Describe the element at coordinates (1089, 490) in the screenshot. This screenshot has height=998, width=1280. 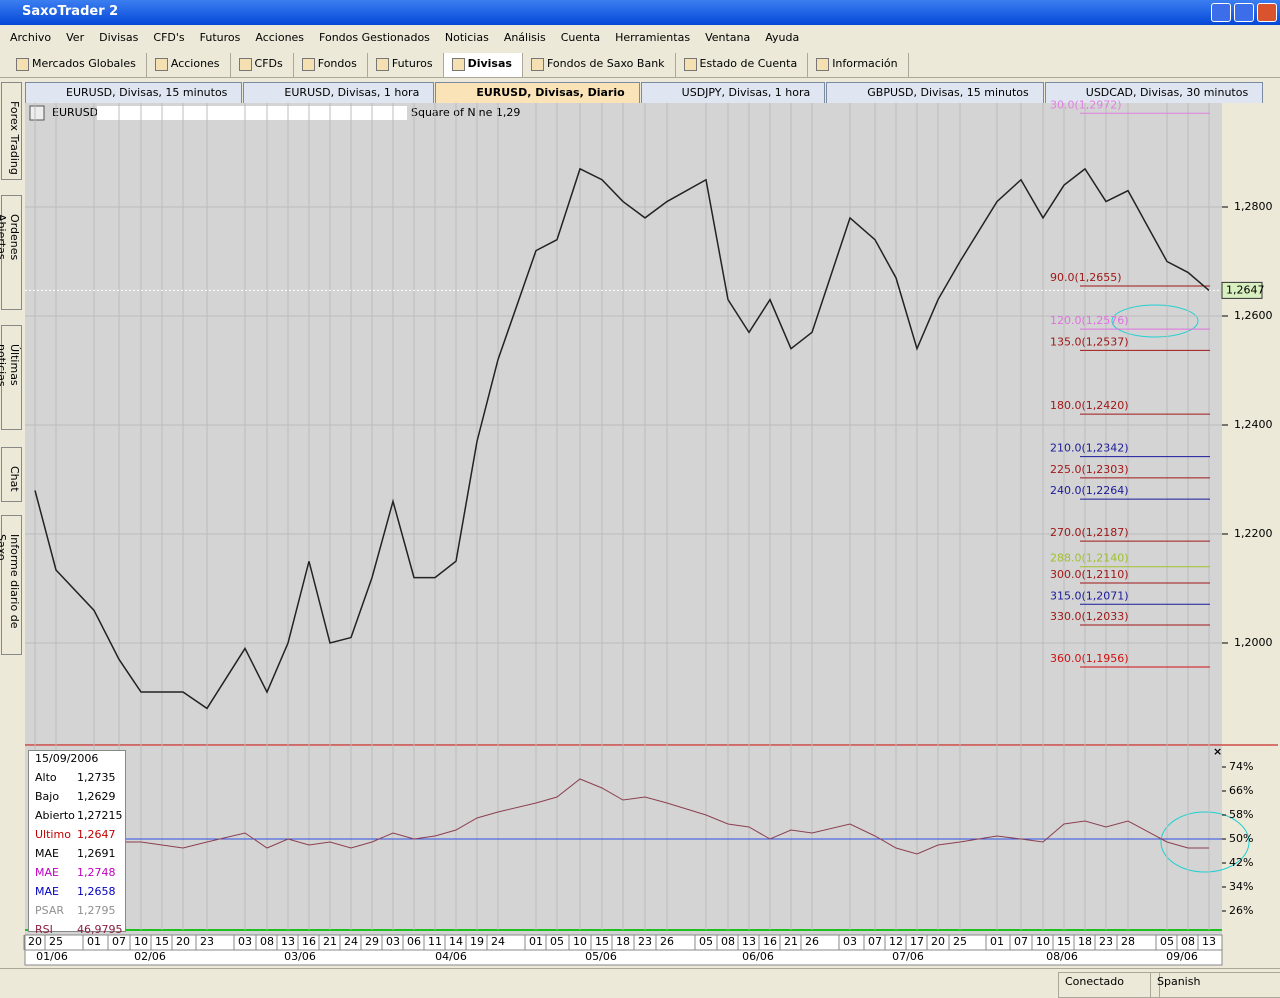
I see `level-label: 240.0(1,2264)` at that location.